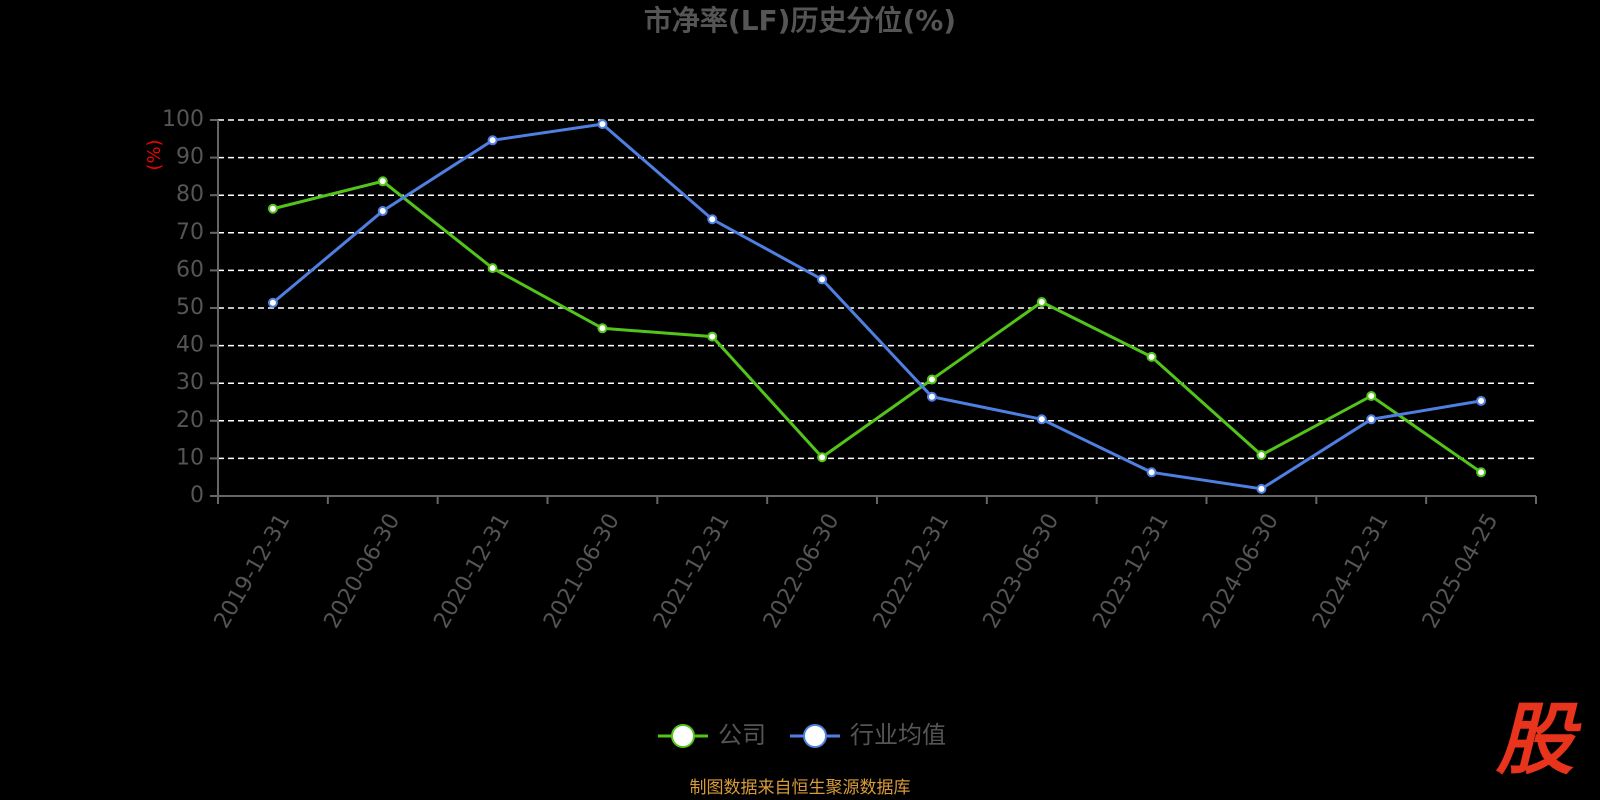 The width and height of the screenshot is (1600, 800). What do you see at coordinates (154, 154) in the screenshot?
I see `y-axis-label: (%)` at bounding box center [154, 154].